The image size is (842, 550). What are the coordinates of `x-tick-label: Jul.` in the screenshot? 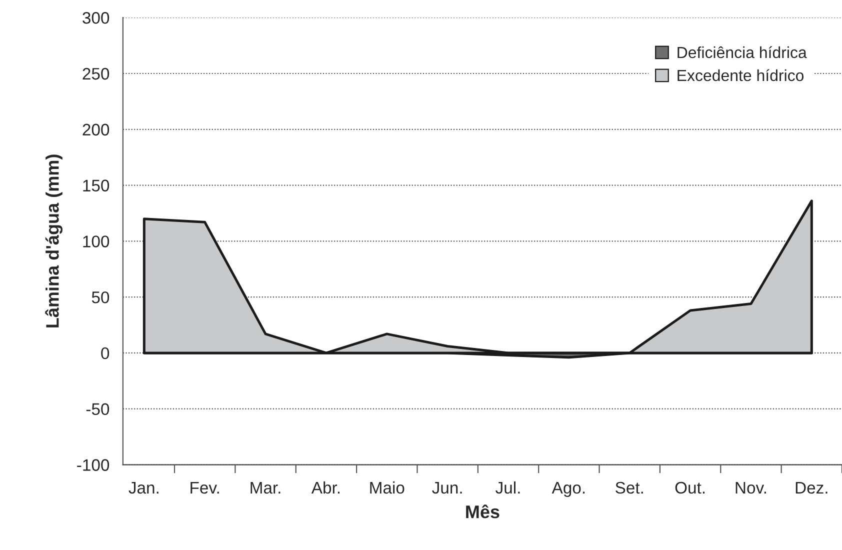 It's located at (508, 487).